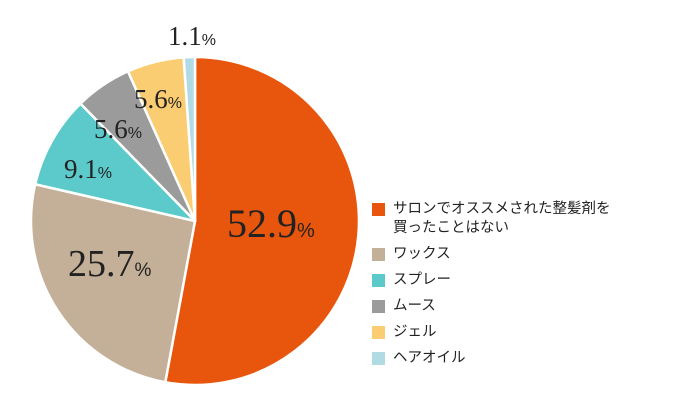 This screenshot has height=408, width=680. Describe the element at coordinates (378, 209) in the screenshot. I see `legend-swatch-no-salon-product` at that location.